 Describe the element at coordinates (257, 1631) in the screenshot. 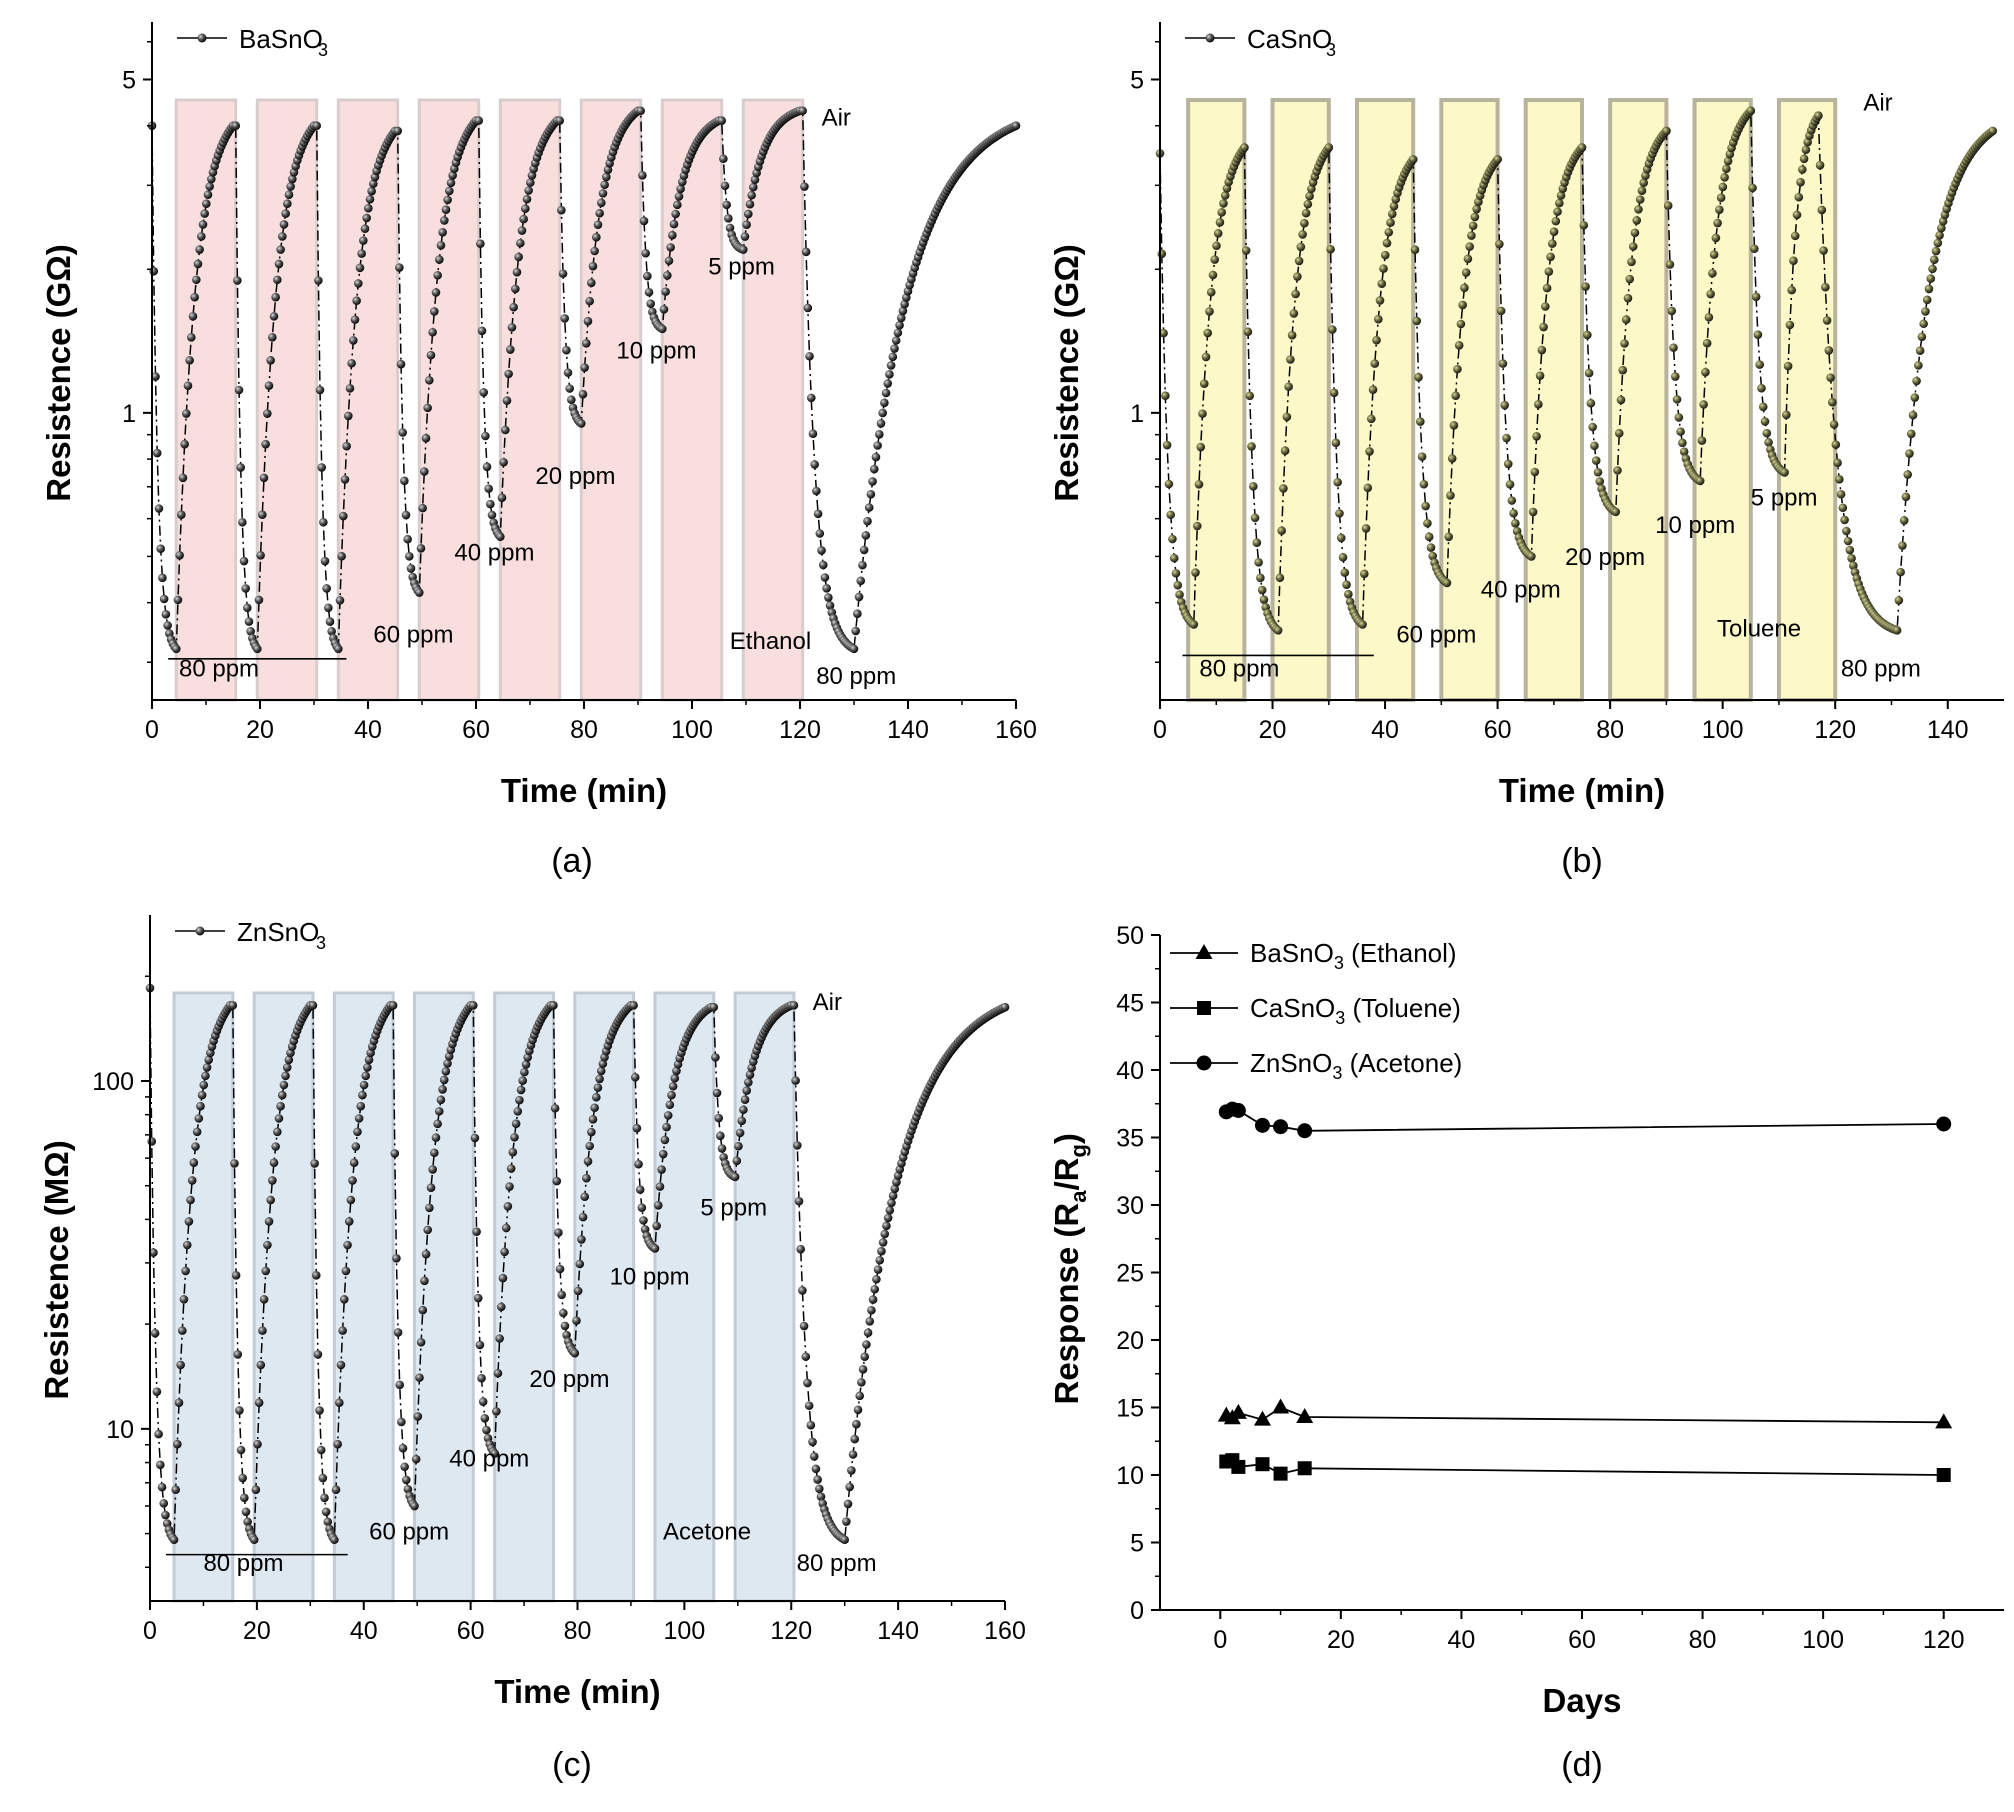

I see `x-tick-label: 20` at that location.